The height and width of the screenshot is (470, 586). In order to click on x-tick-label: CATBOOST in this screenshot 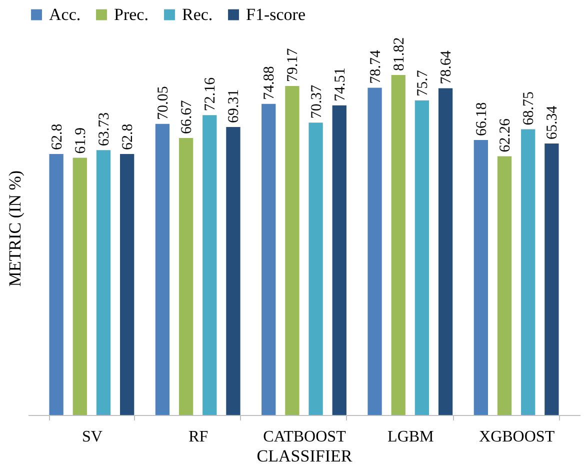, I will do `click(304, 437)`.